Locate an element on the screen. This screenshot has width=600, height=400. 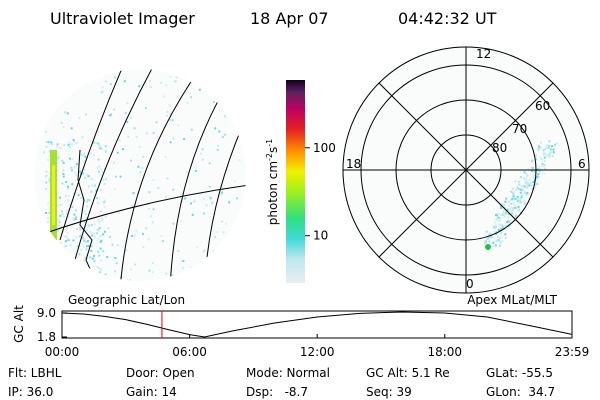
status-field: Mode: Normal is located at coordinates (288, 373).